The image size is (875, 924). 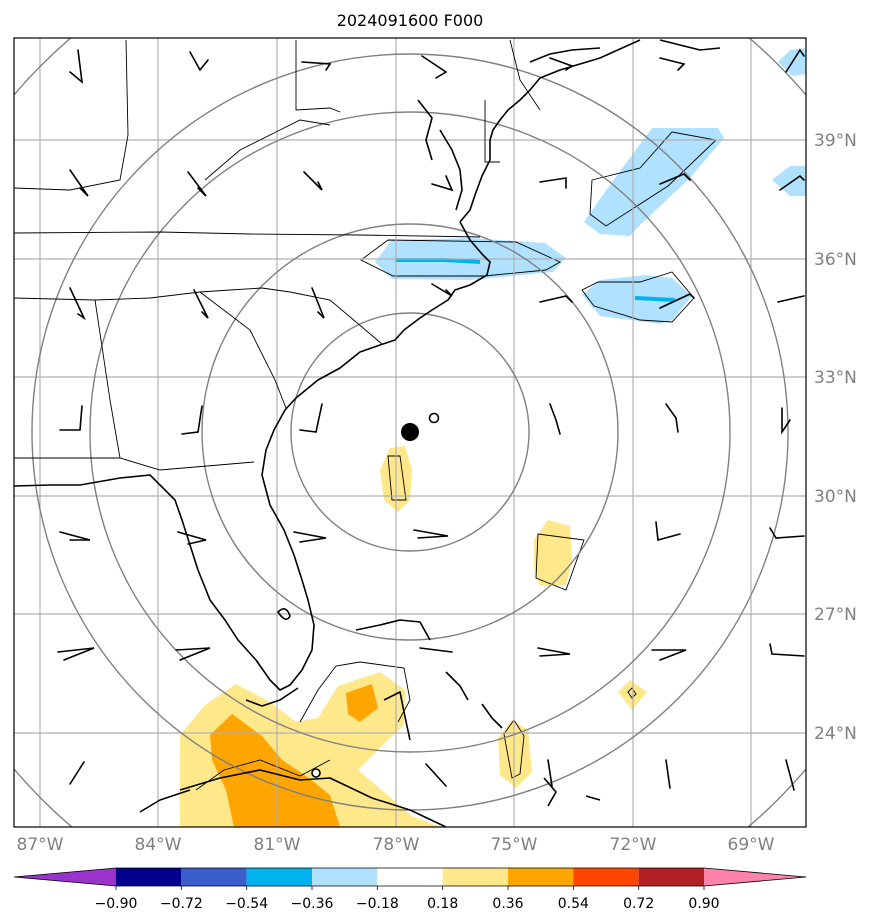 I want to click on lat-label: 39°N, so click(x=835, y=141).